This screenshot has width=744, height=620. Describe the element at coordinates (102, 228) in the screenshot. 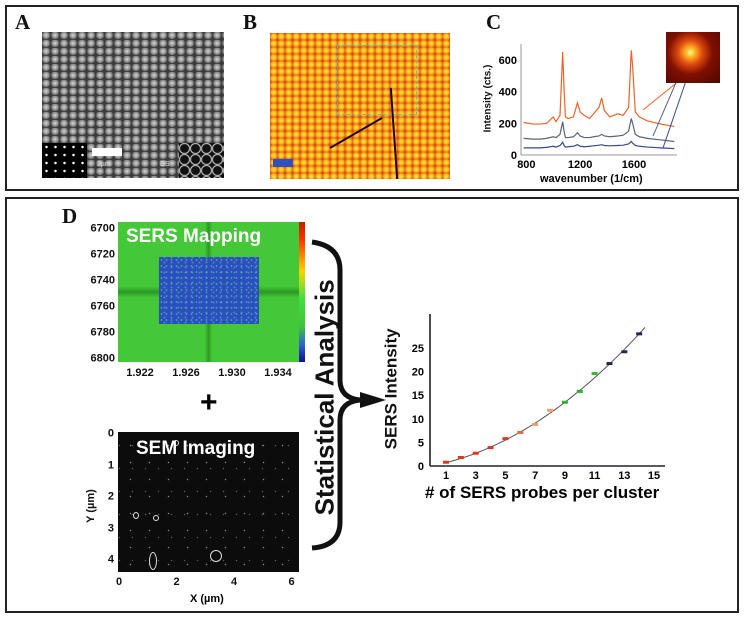

I see `map-y-tick: 6700` at that location.